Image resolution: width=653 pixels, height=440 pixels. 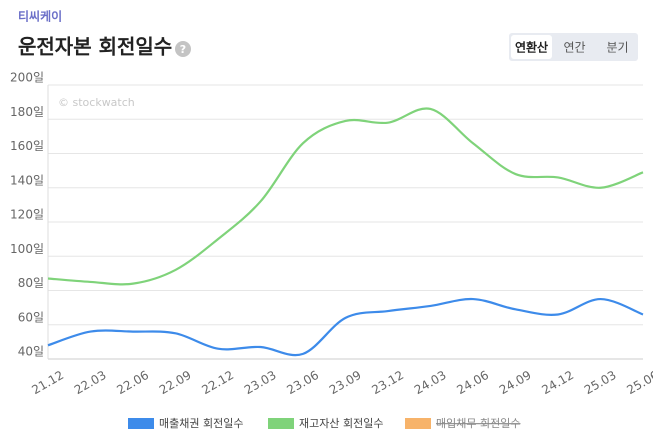 I want to click on tab-active, so click(x=531, y=47).